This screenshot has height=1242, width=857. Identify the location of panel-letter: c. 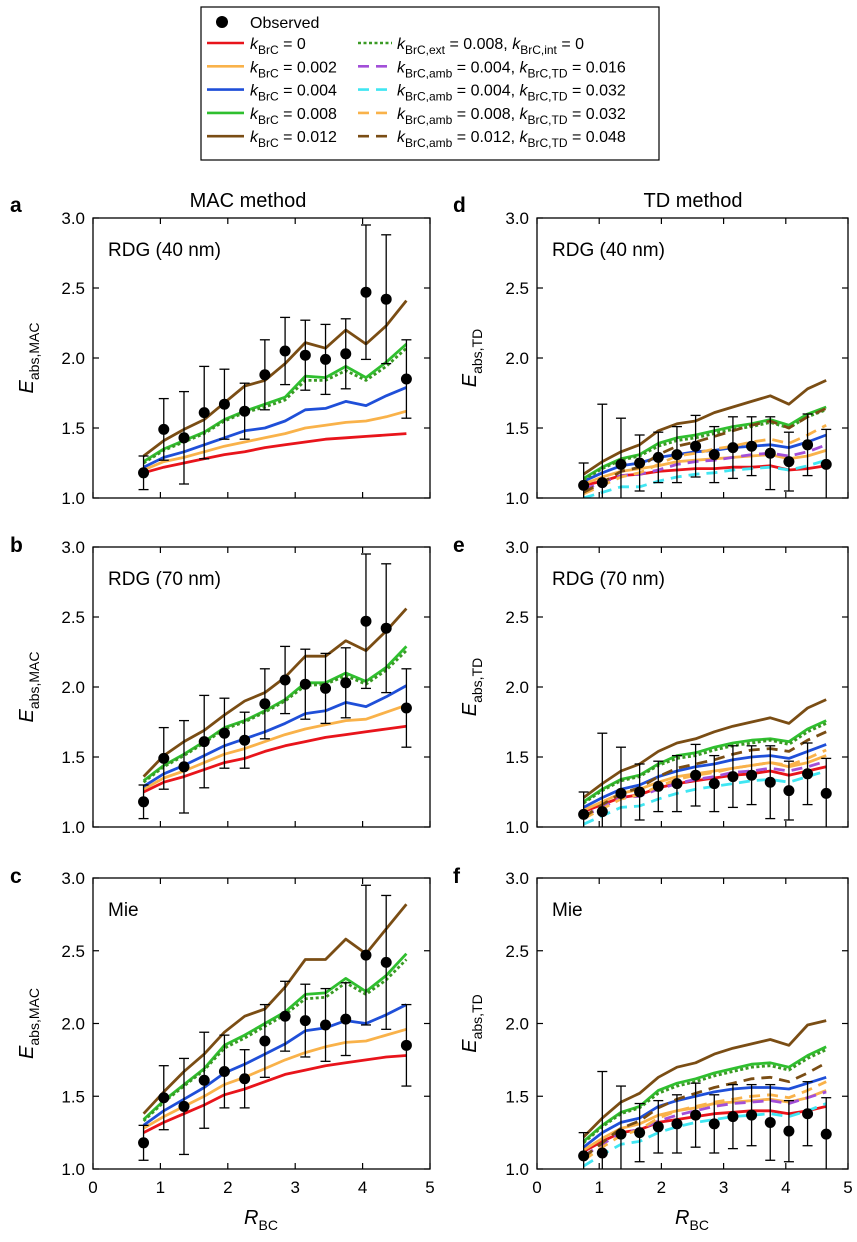
(16, 876).